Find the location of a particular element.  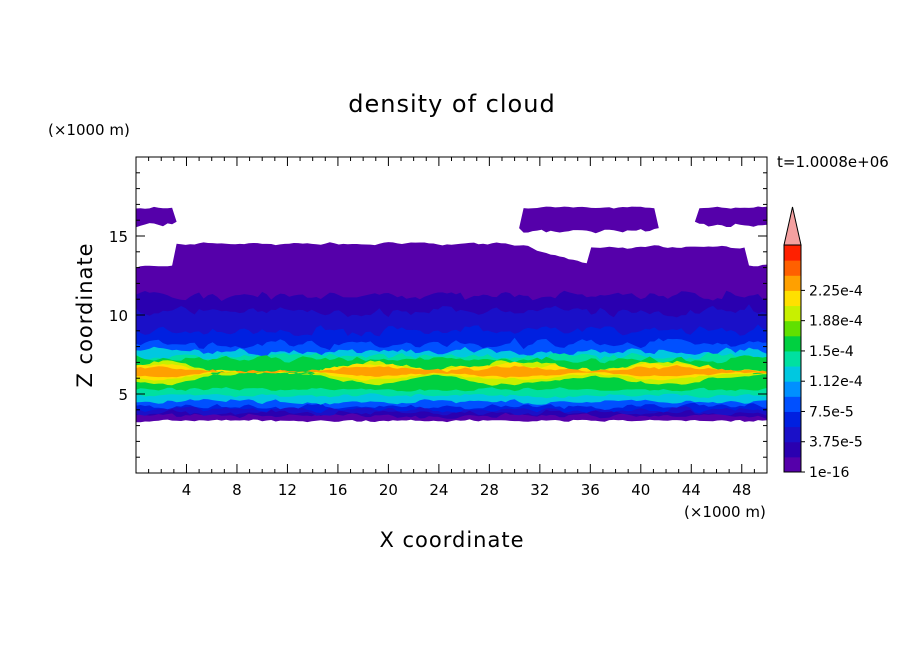

x-tick-label: 28 is located at coordinates (489, 490).